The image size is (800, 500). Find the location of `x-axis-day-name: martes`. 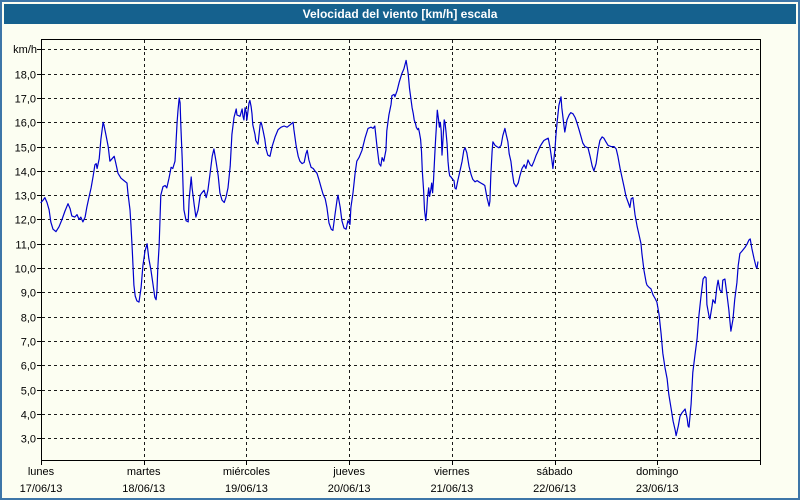

x-axis-day-name: martes is located at coordinates (144, 472).